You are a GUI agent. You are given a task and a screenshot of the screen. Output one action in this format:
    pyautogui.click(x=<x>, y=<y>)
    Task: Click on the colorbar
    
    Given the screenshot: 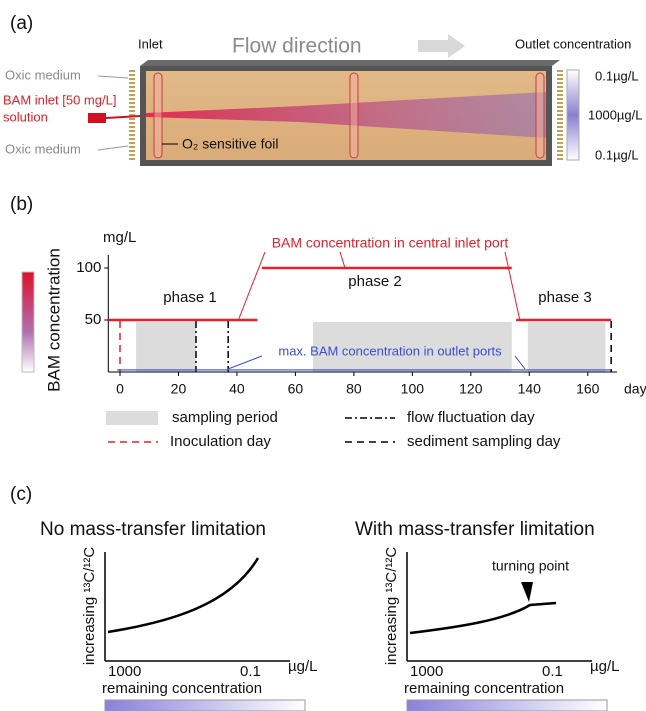 What is the action you would take?
    pyautogui.click(x=28, y=322)
    